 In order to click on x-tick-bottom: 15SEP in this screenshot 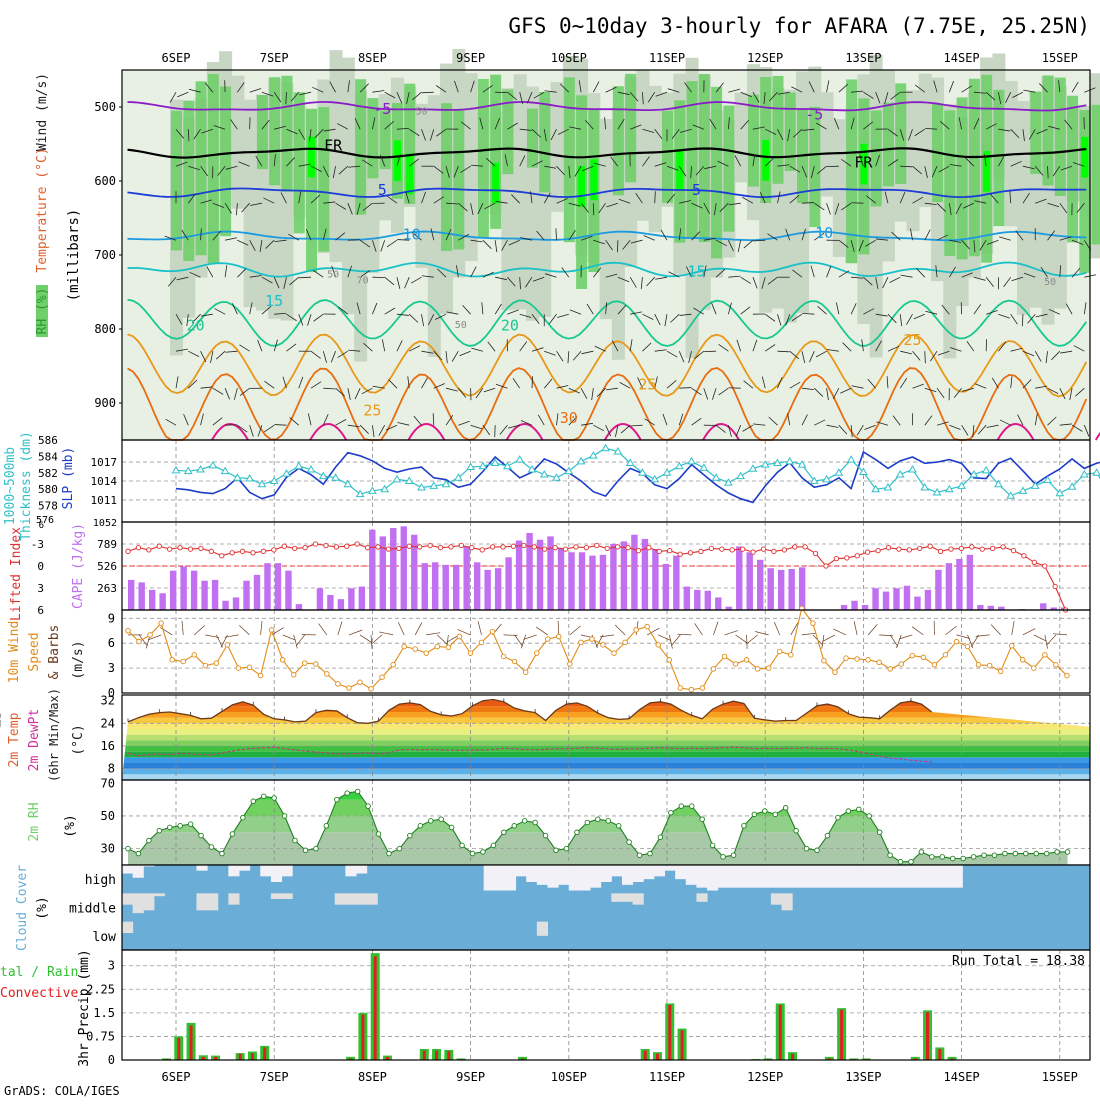, I will do `click(1060, 1077)`.